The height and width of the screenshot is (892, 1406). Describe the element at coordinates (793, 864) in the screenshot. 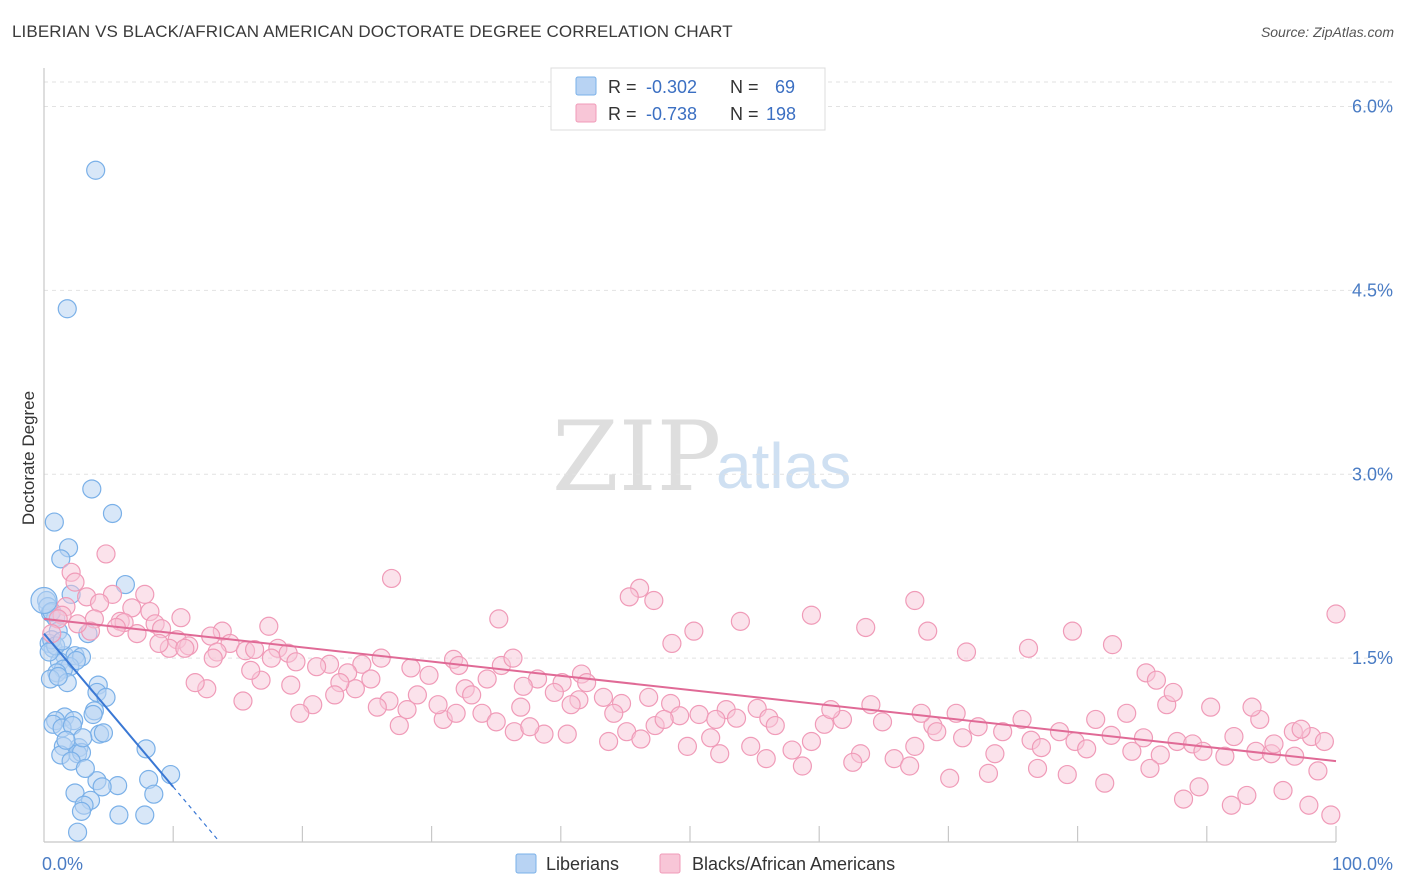

I see `legend-blacks-label: Blacks/African Americans` at that location.